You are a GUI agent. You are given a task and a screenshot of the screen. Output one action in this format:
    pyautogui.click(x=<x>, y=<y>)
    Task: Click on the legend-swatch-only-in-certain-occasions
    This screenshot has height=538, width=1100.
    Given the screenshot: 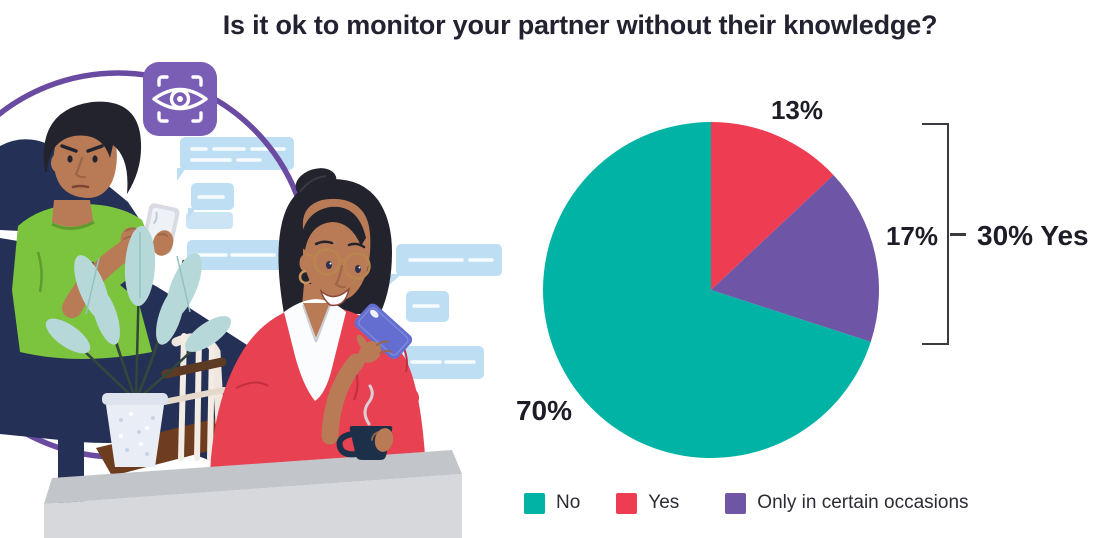 What is the action you would take?
    pyautogui.click(x=736, y=503)
    